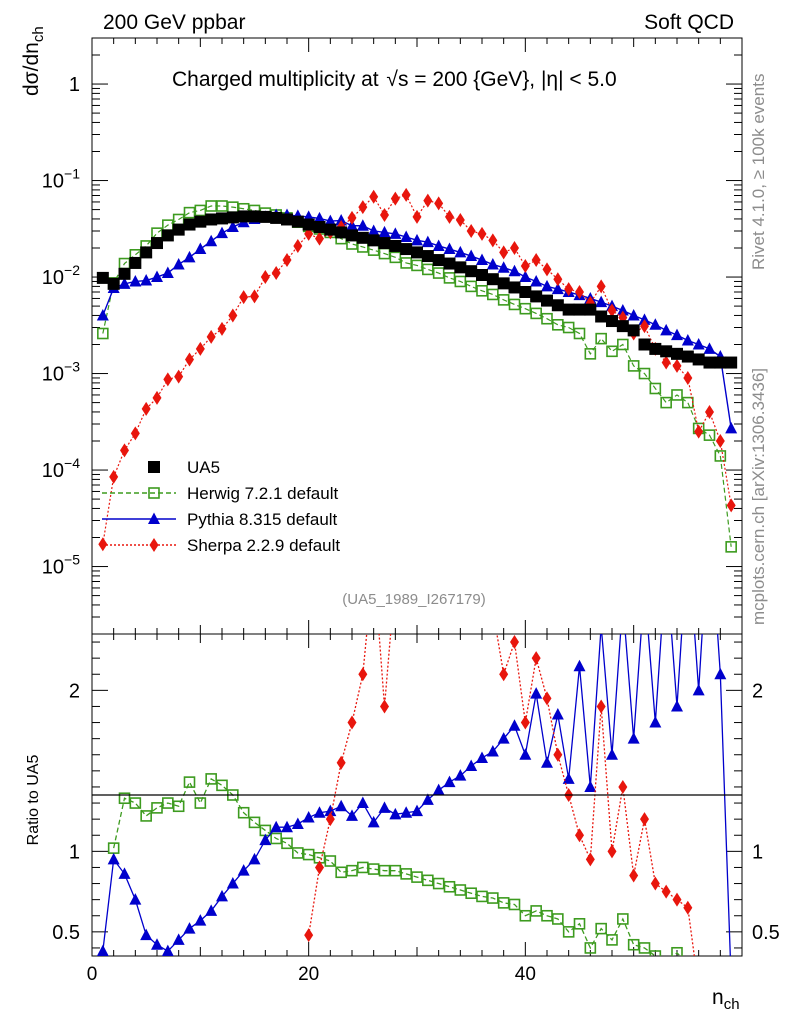 This screenshot has width=786, height=1024. What do you see at coordinates (413, 599) in the screenshot?
I see `analysis-id: (UA5_1989_I267179)` at bounding box center [413, 599].